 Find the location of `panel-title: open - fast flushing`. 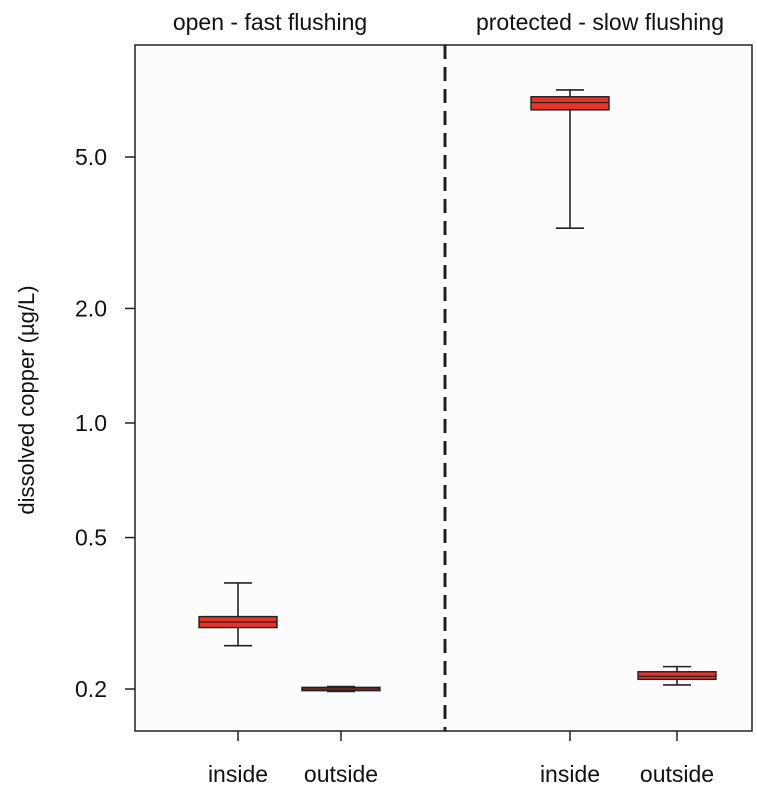

panel-title: open - fast flushing is located at coordinates (270, 22).